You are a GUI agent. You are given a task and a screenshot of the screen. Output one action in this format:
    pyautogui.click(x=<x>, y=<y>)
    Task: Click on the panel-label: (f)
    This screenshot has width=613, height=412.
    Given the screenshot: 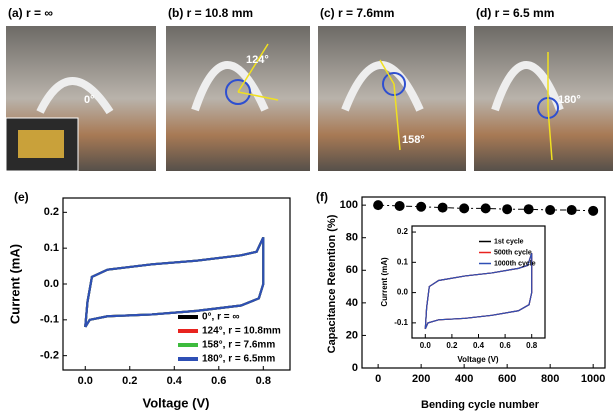 What is the action you would take?
    pyautogui.click(x=322, y=197)
    